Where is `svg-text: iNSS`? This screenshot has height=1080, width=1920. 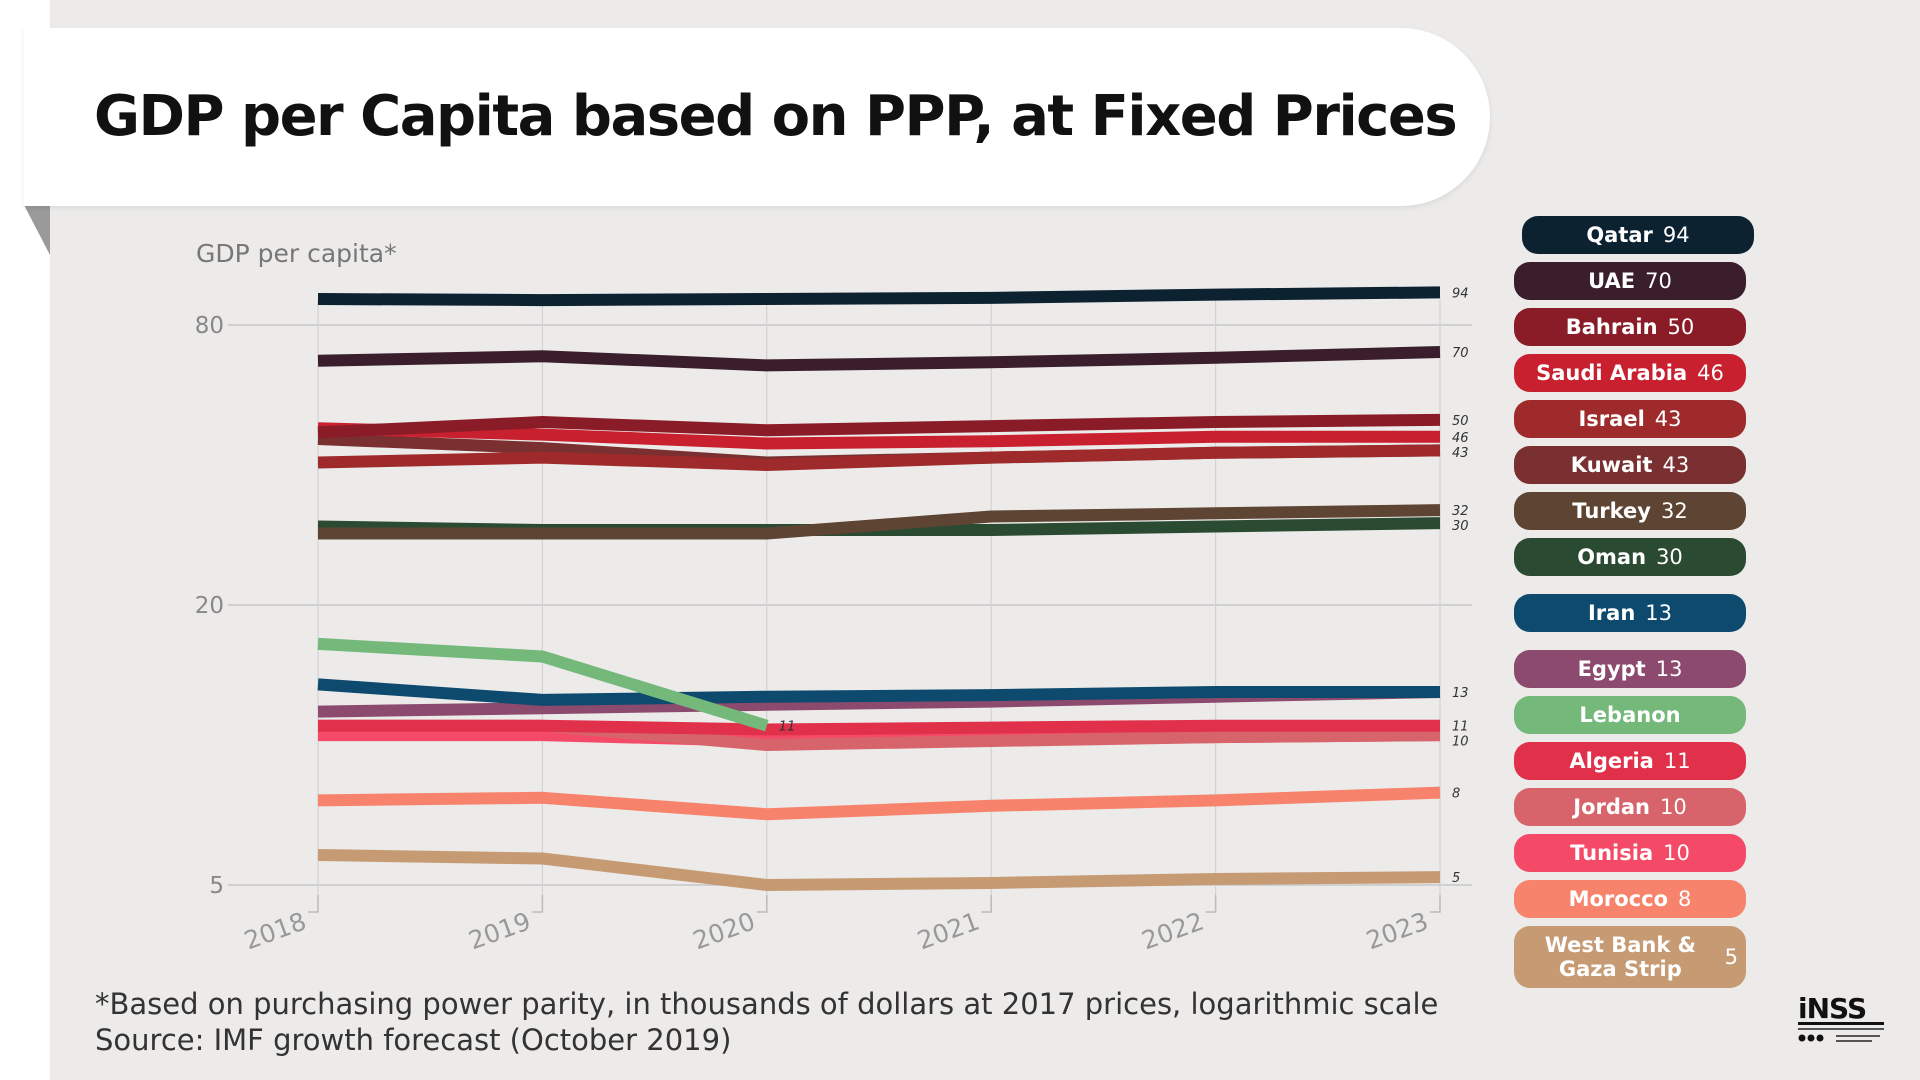
svg-text: iNSS is located at coordinates (1832, 1008).